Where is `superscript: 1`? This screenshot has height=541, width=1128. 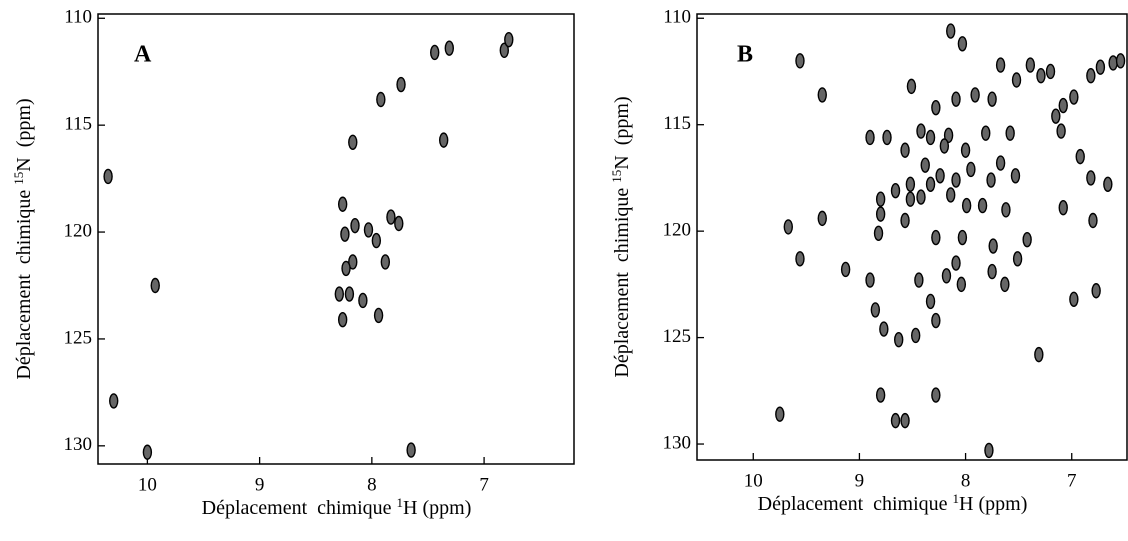 superscript: 1 is located at coordinates (400, 502).